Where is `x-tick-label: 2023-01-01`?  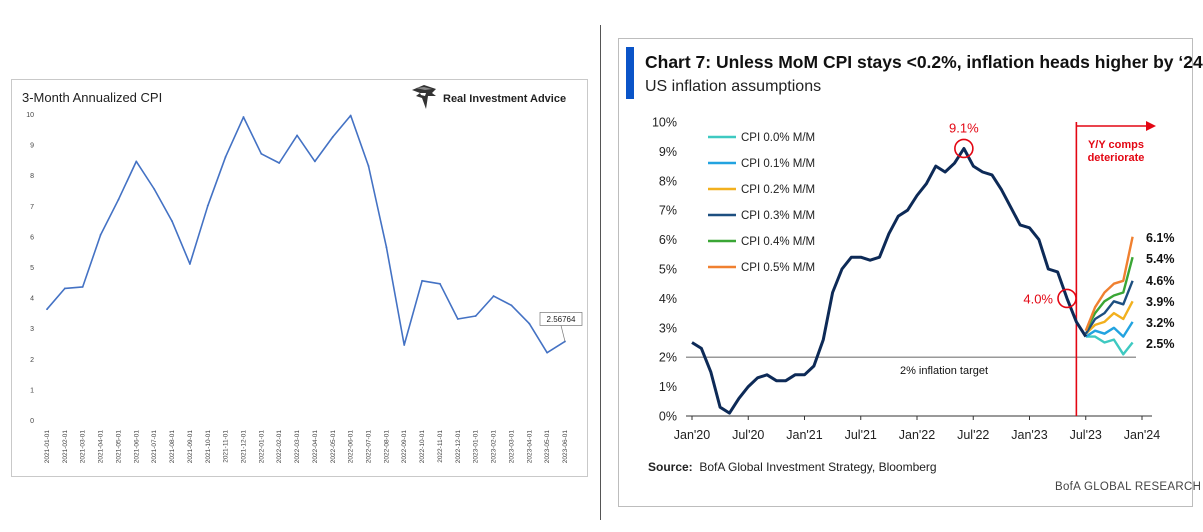 x-tick-label: 2023-01-01 is located at coordinates (476, 447).